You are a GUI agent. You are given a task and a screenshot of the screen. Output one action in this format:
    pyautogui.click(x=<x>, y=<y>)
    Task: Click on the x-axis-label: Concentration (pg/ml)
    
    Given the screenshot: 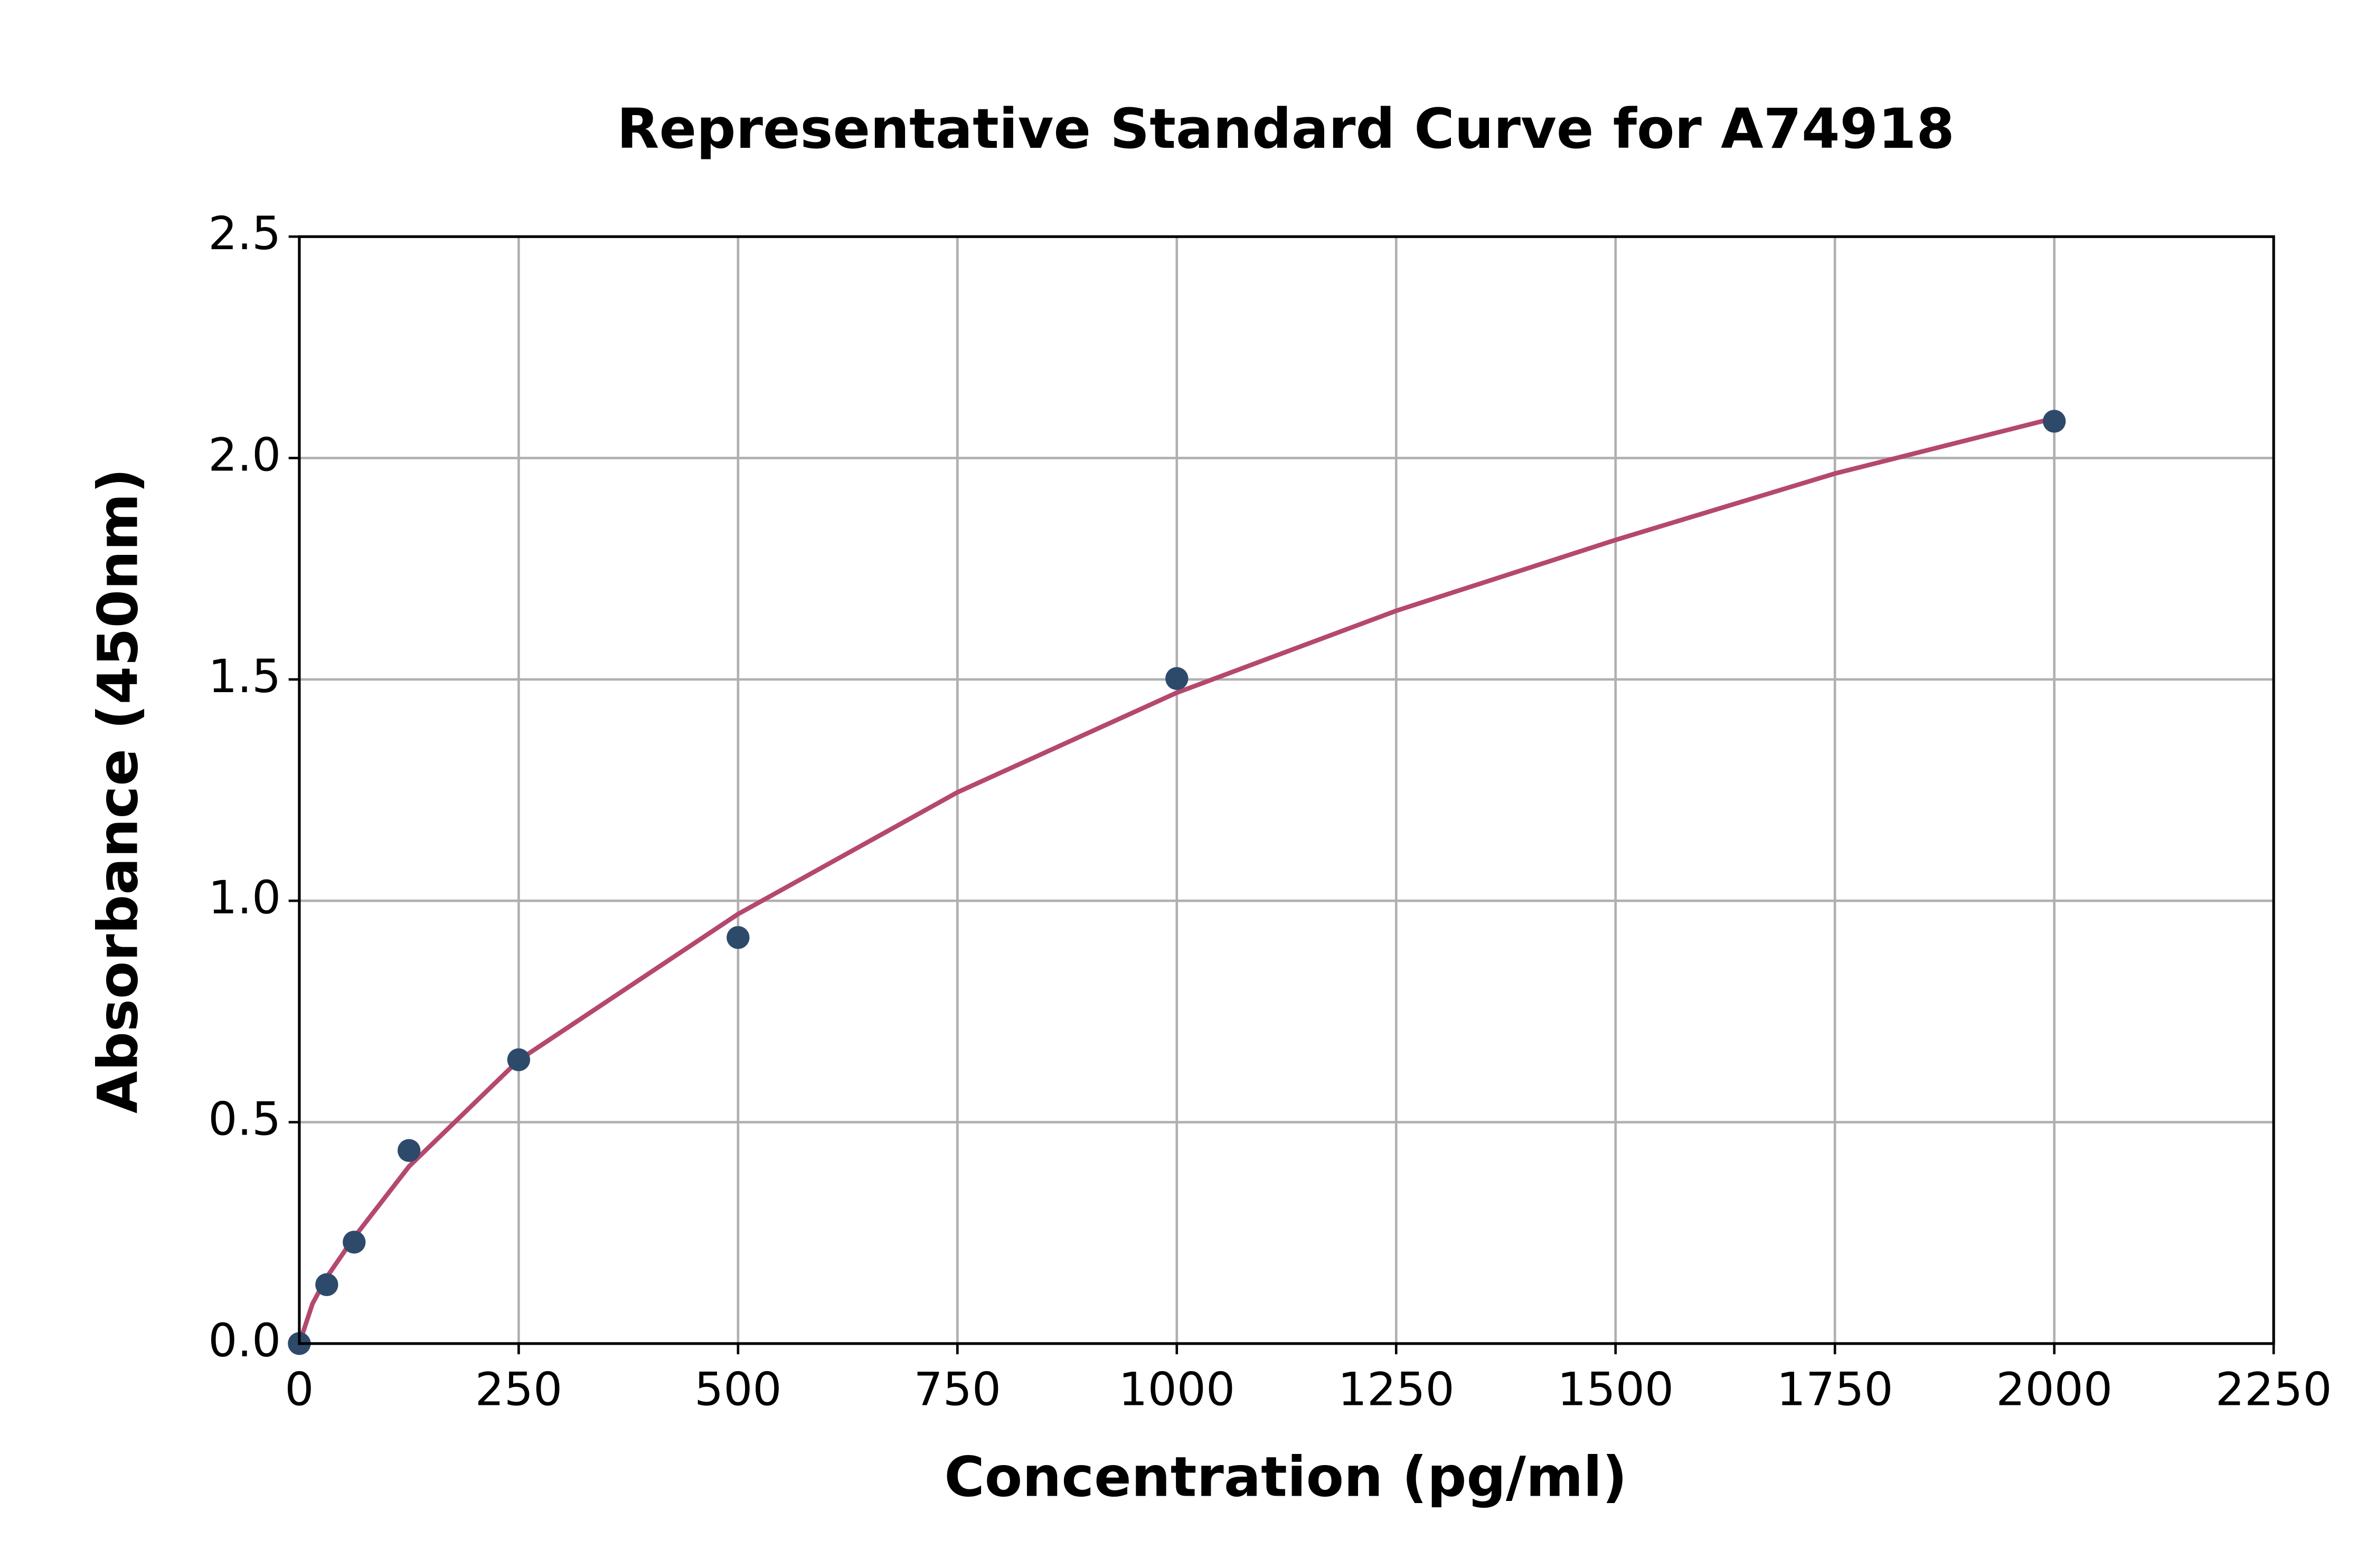 What is the action you would take?
    pyautogui.click(x=1285, y=1477)
    